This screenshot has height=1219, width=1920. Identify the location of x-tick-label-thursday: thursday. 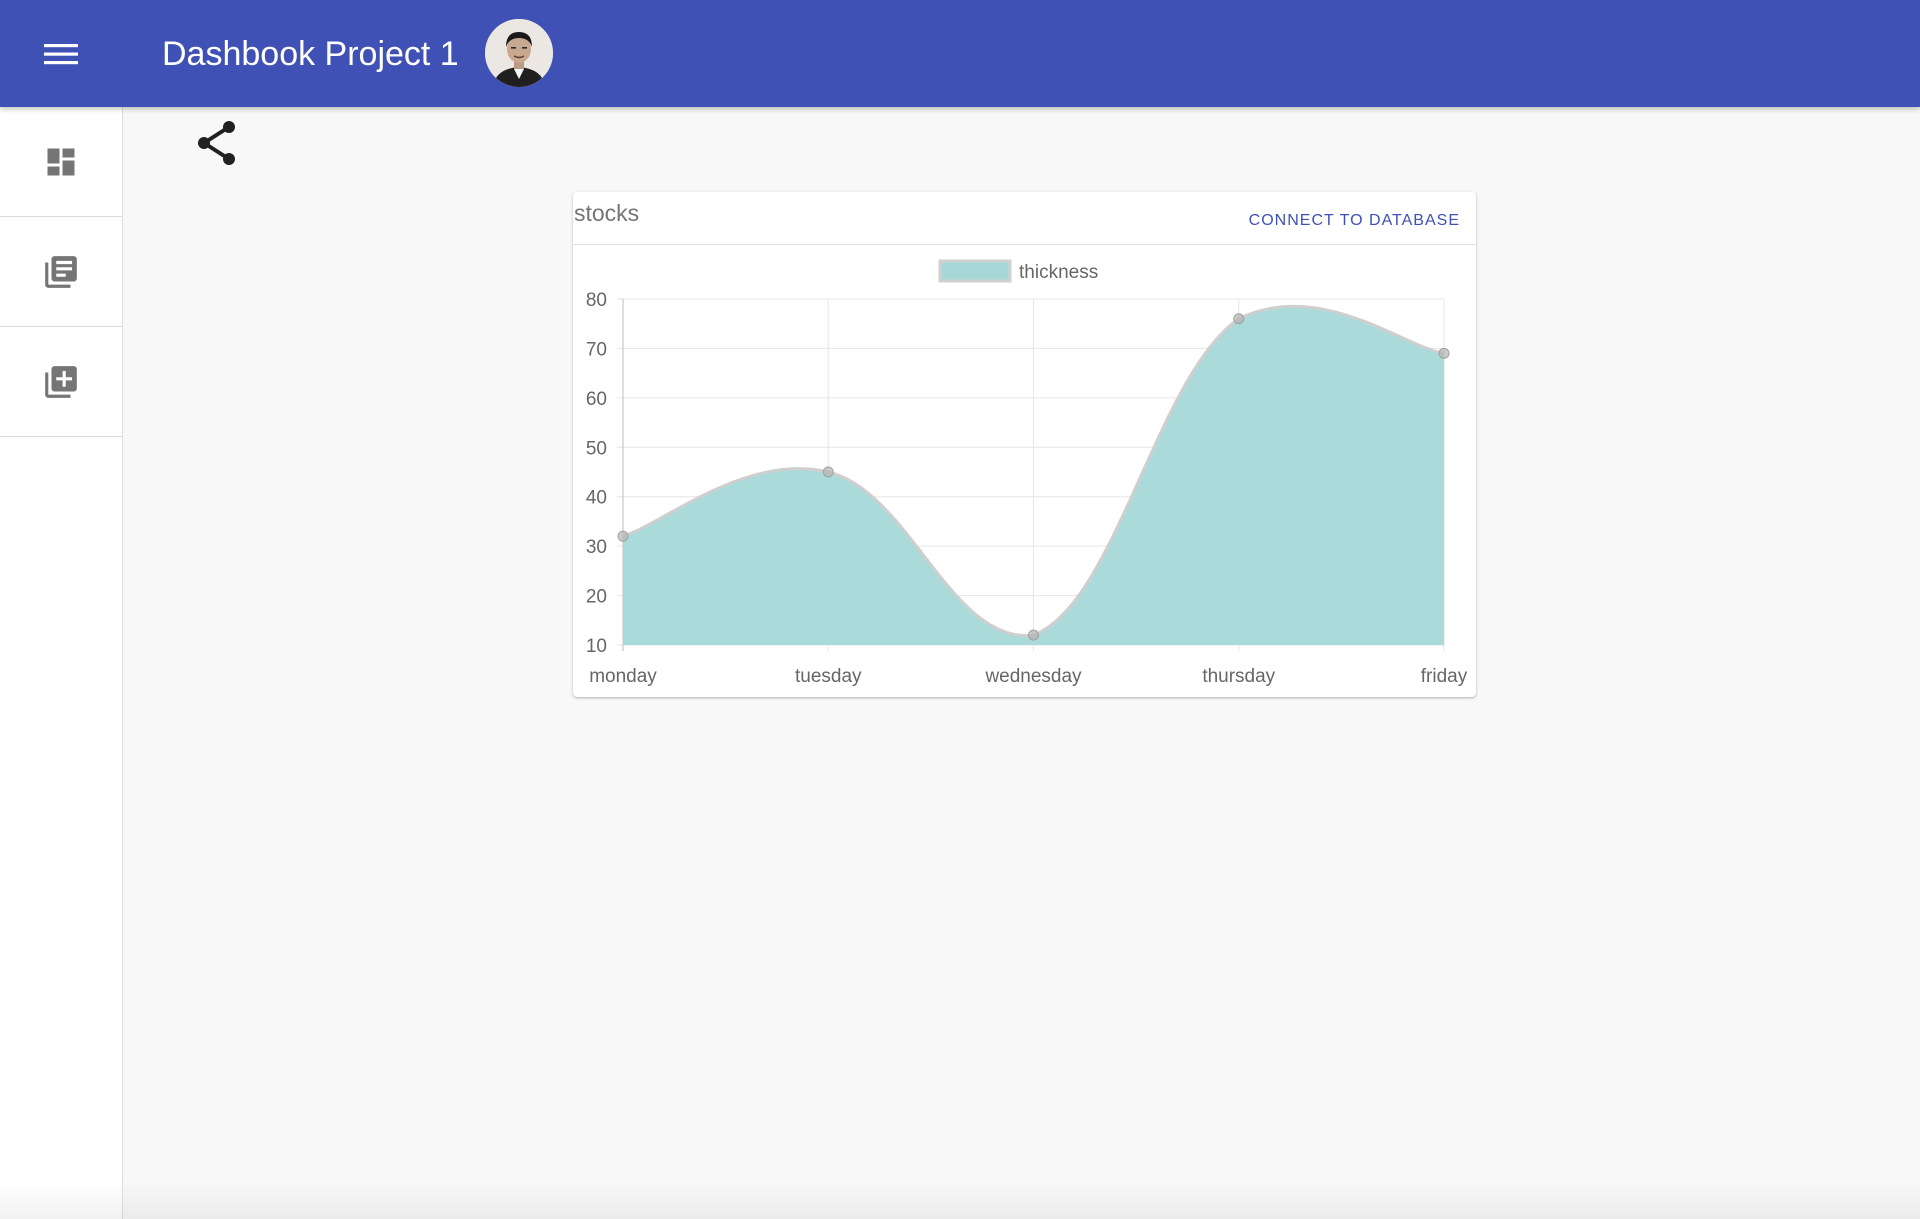
(1238, 676).